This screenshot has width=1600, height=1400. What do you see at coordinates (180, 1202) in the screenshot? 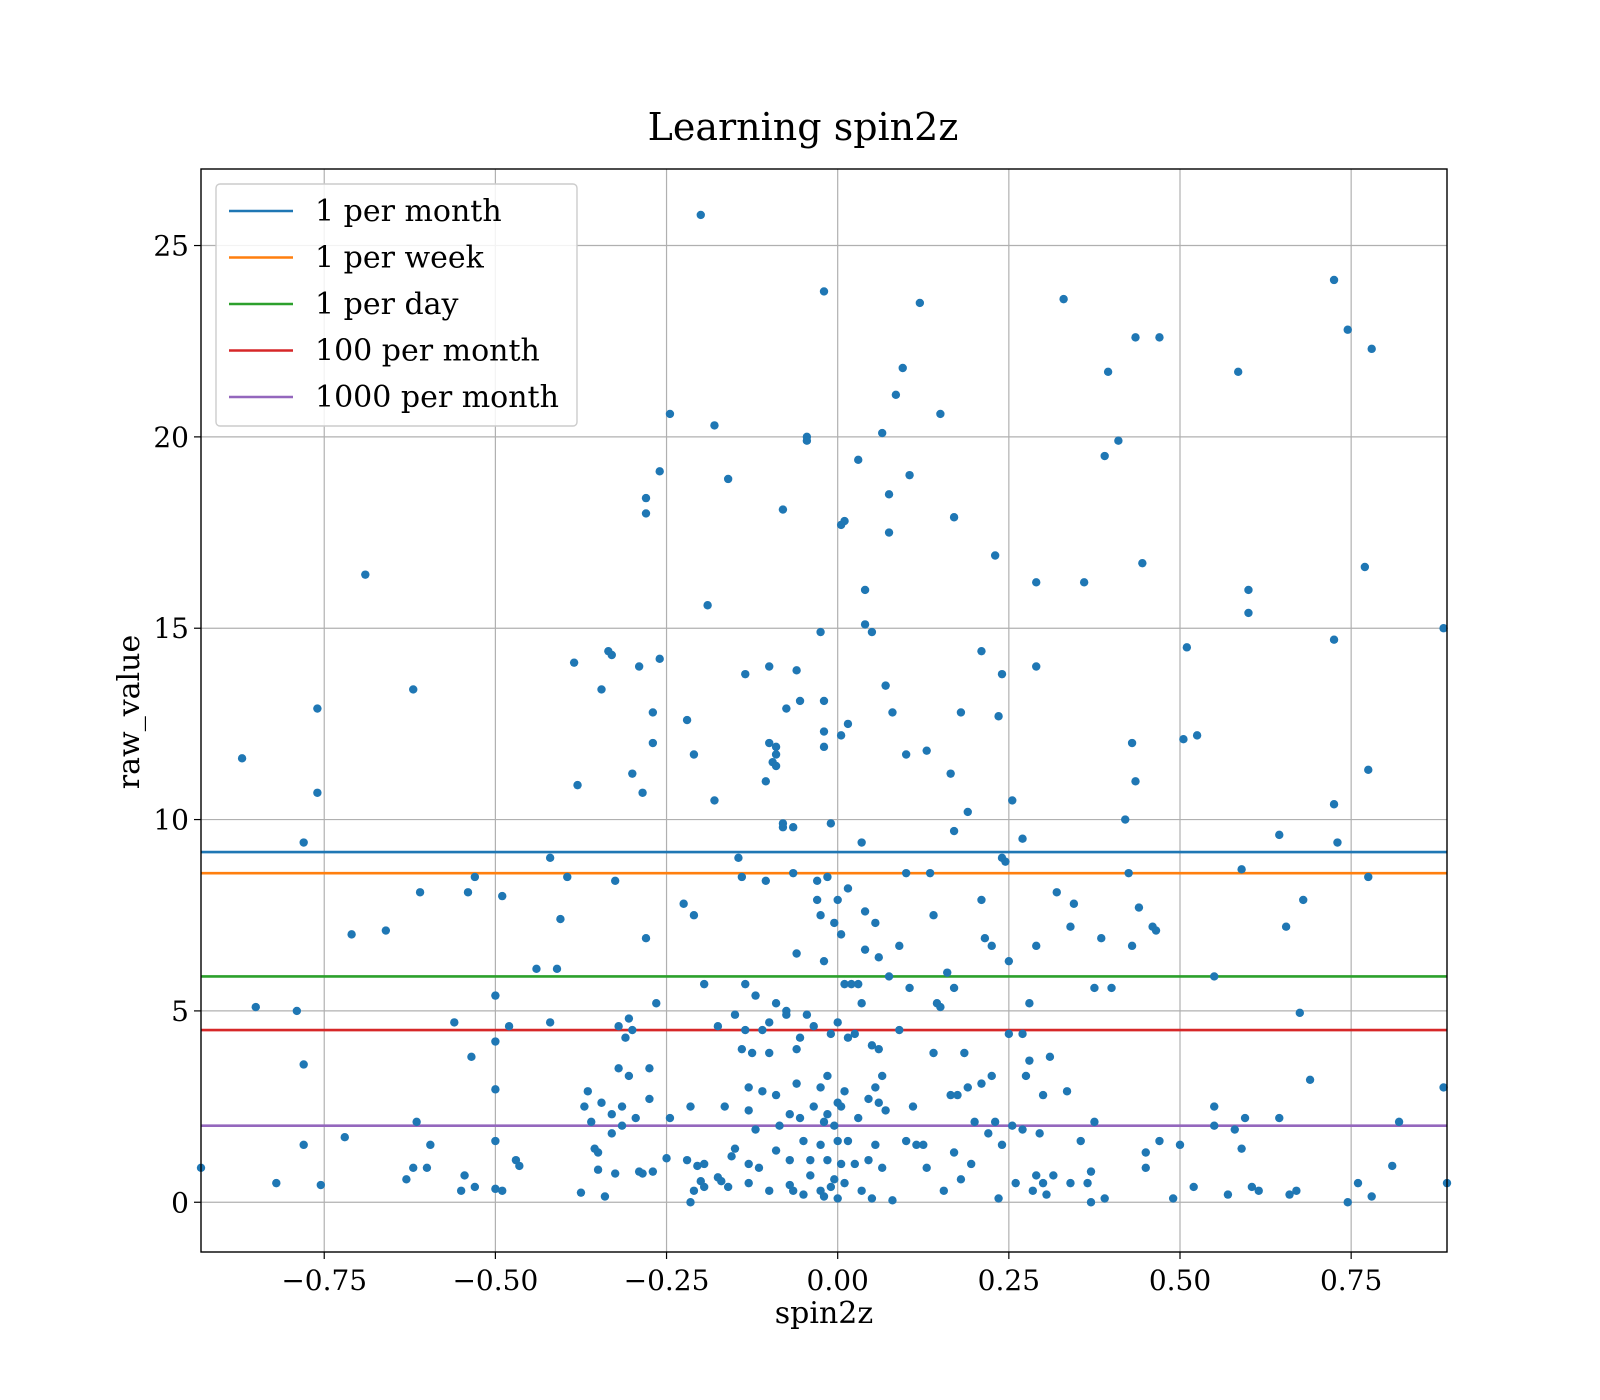
I see `y-tick-label: 0` at bounding box center [180, 1202].